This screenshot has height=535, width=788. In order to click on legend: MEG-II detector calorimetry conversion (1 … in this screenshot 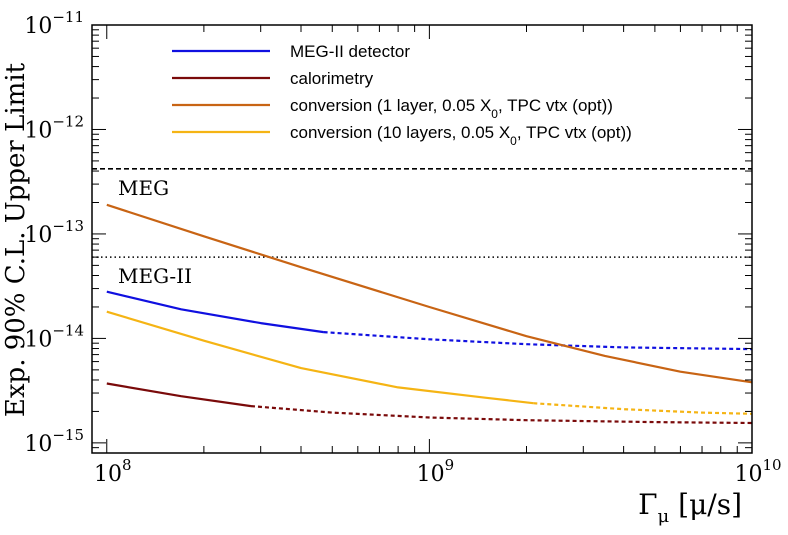, I will do `click(402, 95)`.